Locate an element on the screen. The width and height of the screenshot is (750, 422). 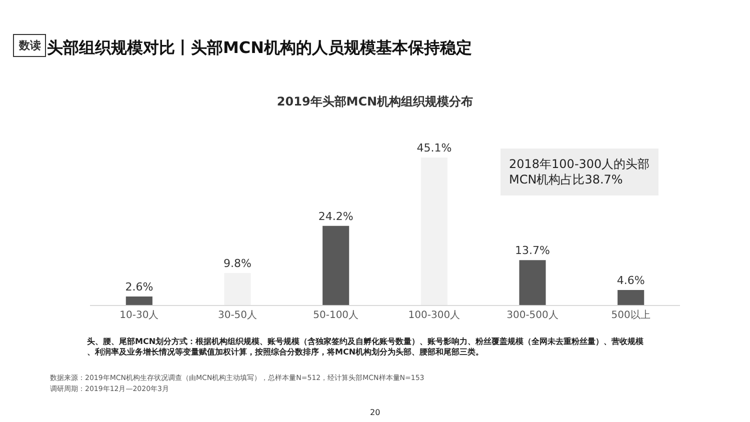
x-tick-label: 50-100人 is located at coordinates (336, 315).